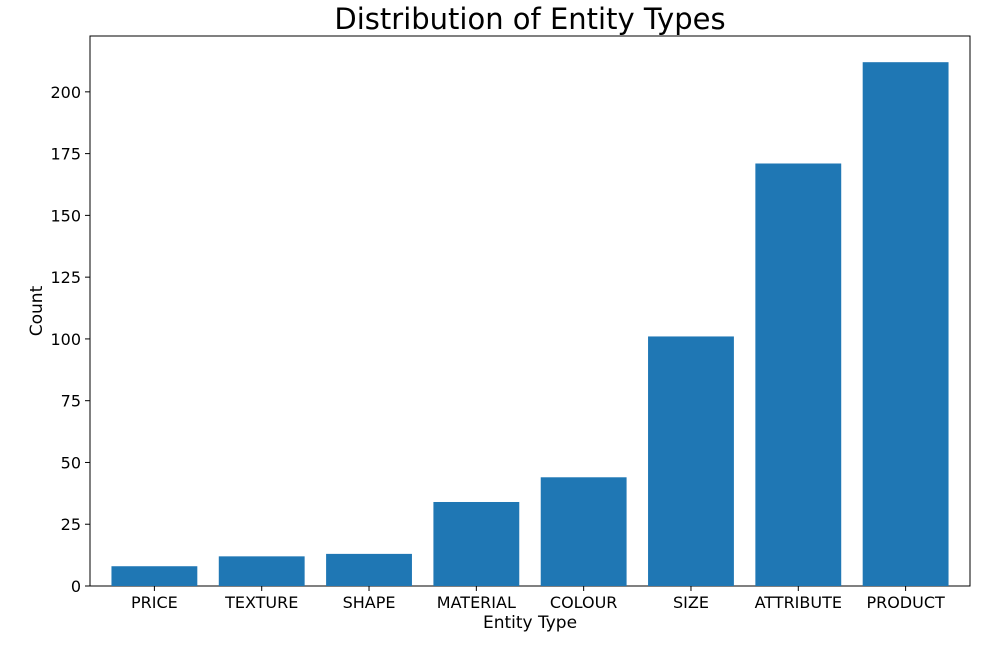 Image resolution: width=985 pixels, height=648 pixels. I want to click on chart-title: Distribution of Entity Types, so click(529, 19).